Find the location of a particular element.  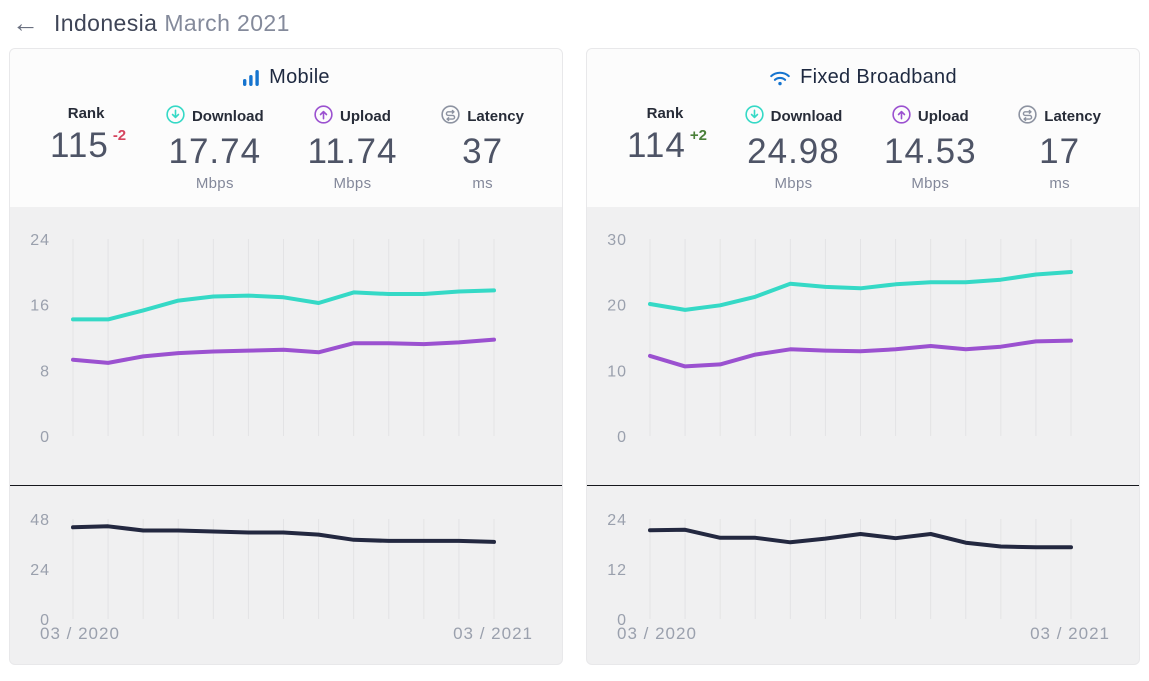

fixed-card-title: Fixed Broadband is located at coordinates (863, 77).